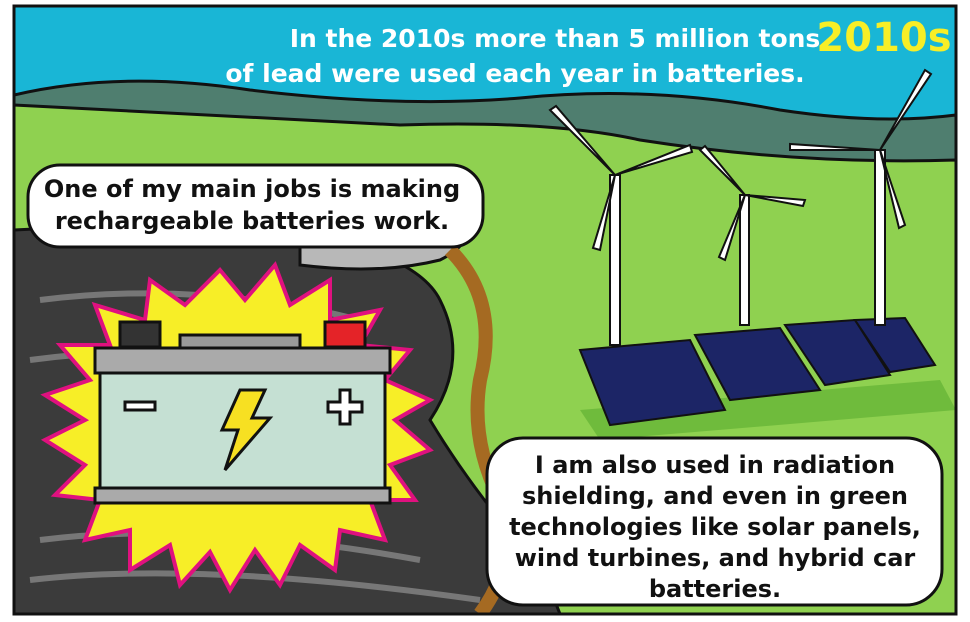 The height and width of the screenshot is (622, 970). Describe the element at coordinates (242, 412) in the screenshot. I see `battery` at that location.